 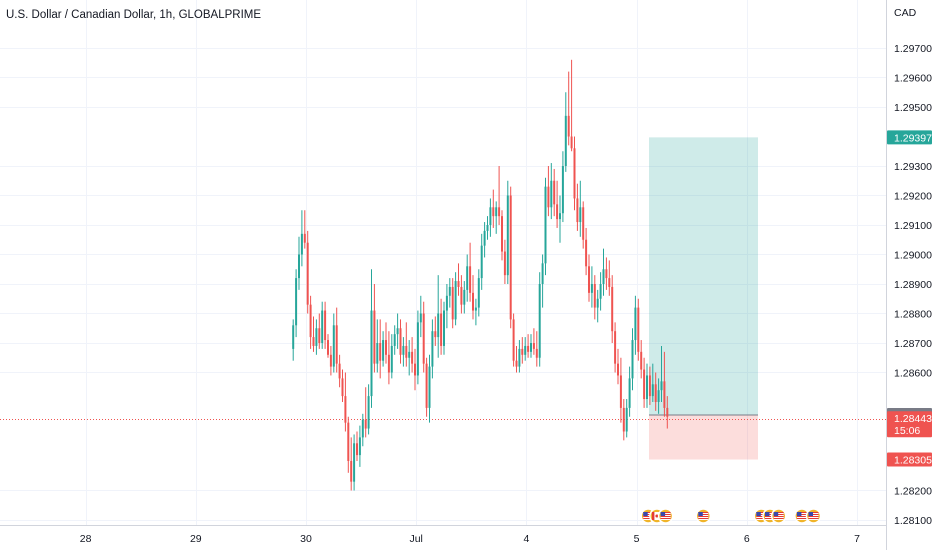 What do you see at coordinates (415, 539) in the screenshot?
I see `x-tick-label: Jul` at bounding box center [415, 539].